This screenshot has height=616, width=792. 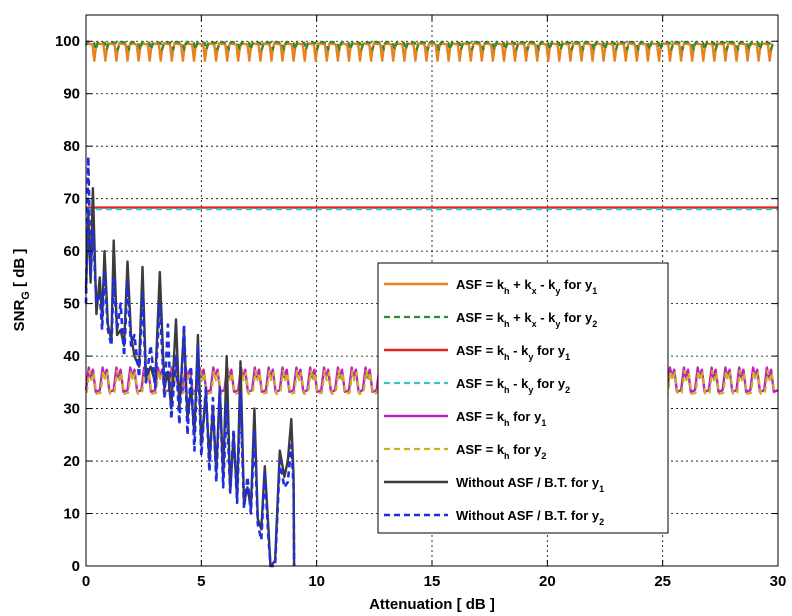 What do you see at coordinates (71, 356) in the screenshot?
I see `y-tick-label: 40` at bounding box center [71, 356].